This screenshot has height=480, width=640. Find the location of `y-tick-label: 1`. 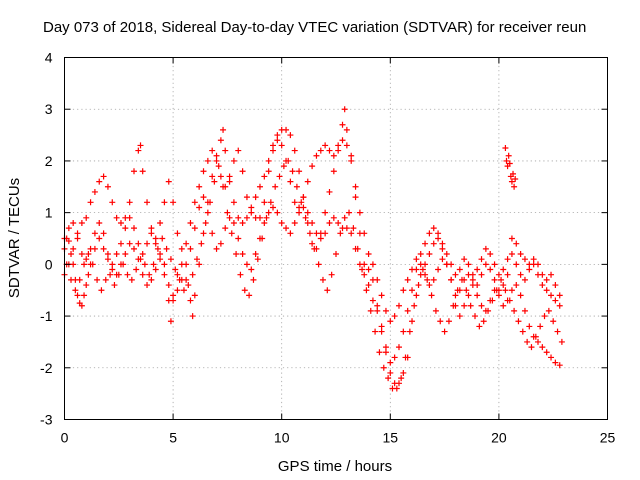

y-tick-label: 1 is located at coordinates (49, 213).